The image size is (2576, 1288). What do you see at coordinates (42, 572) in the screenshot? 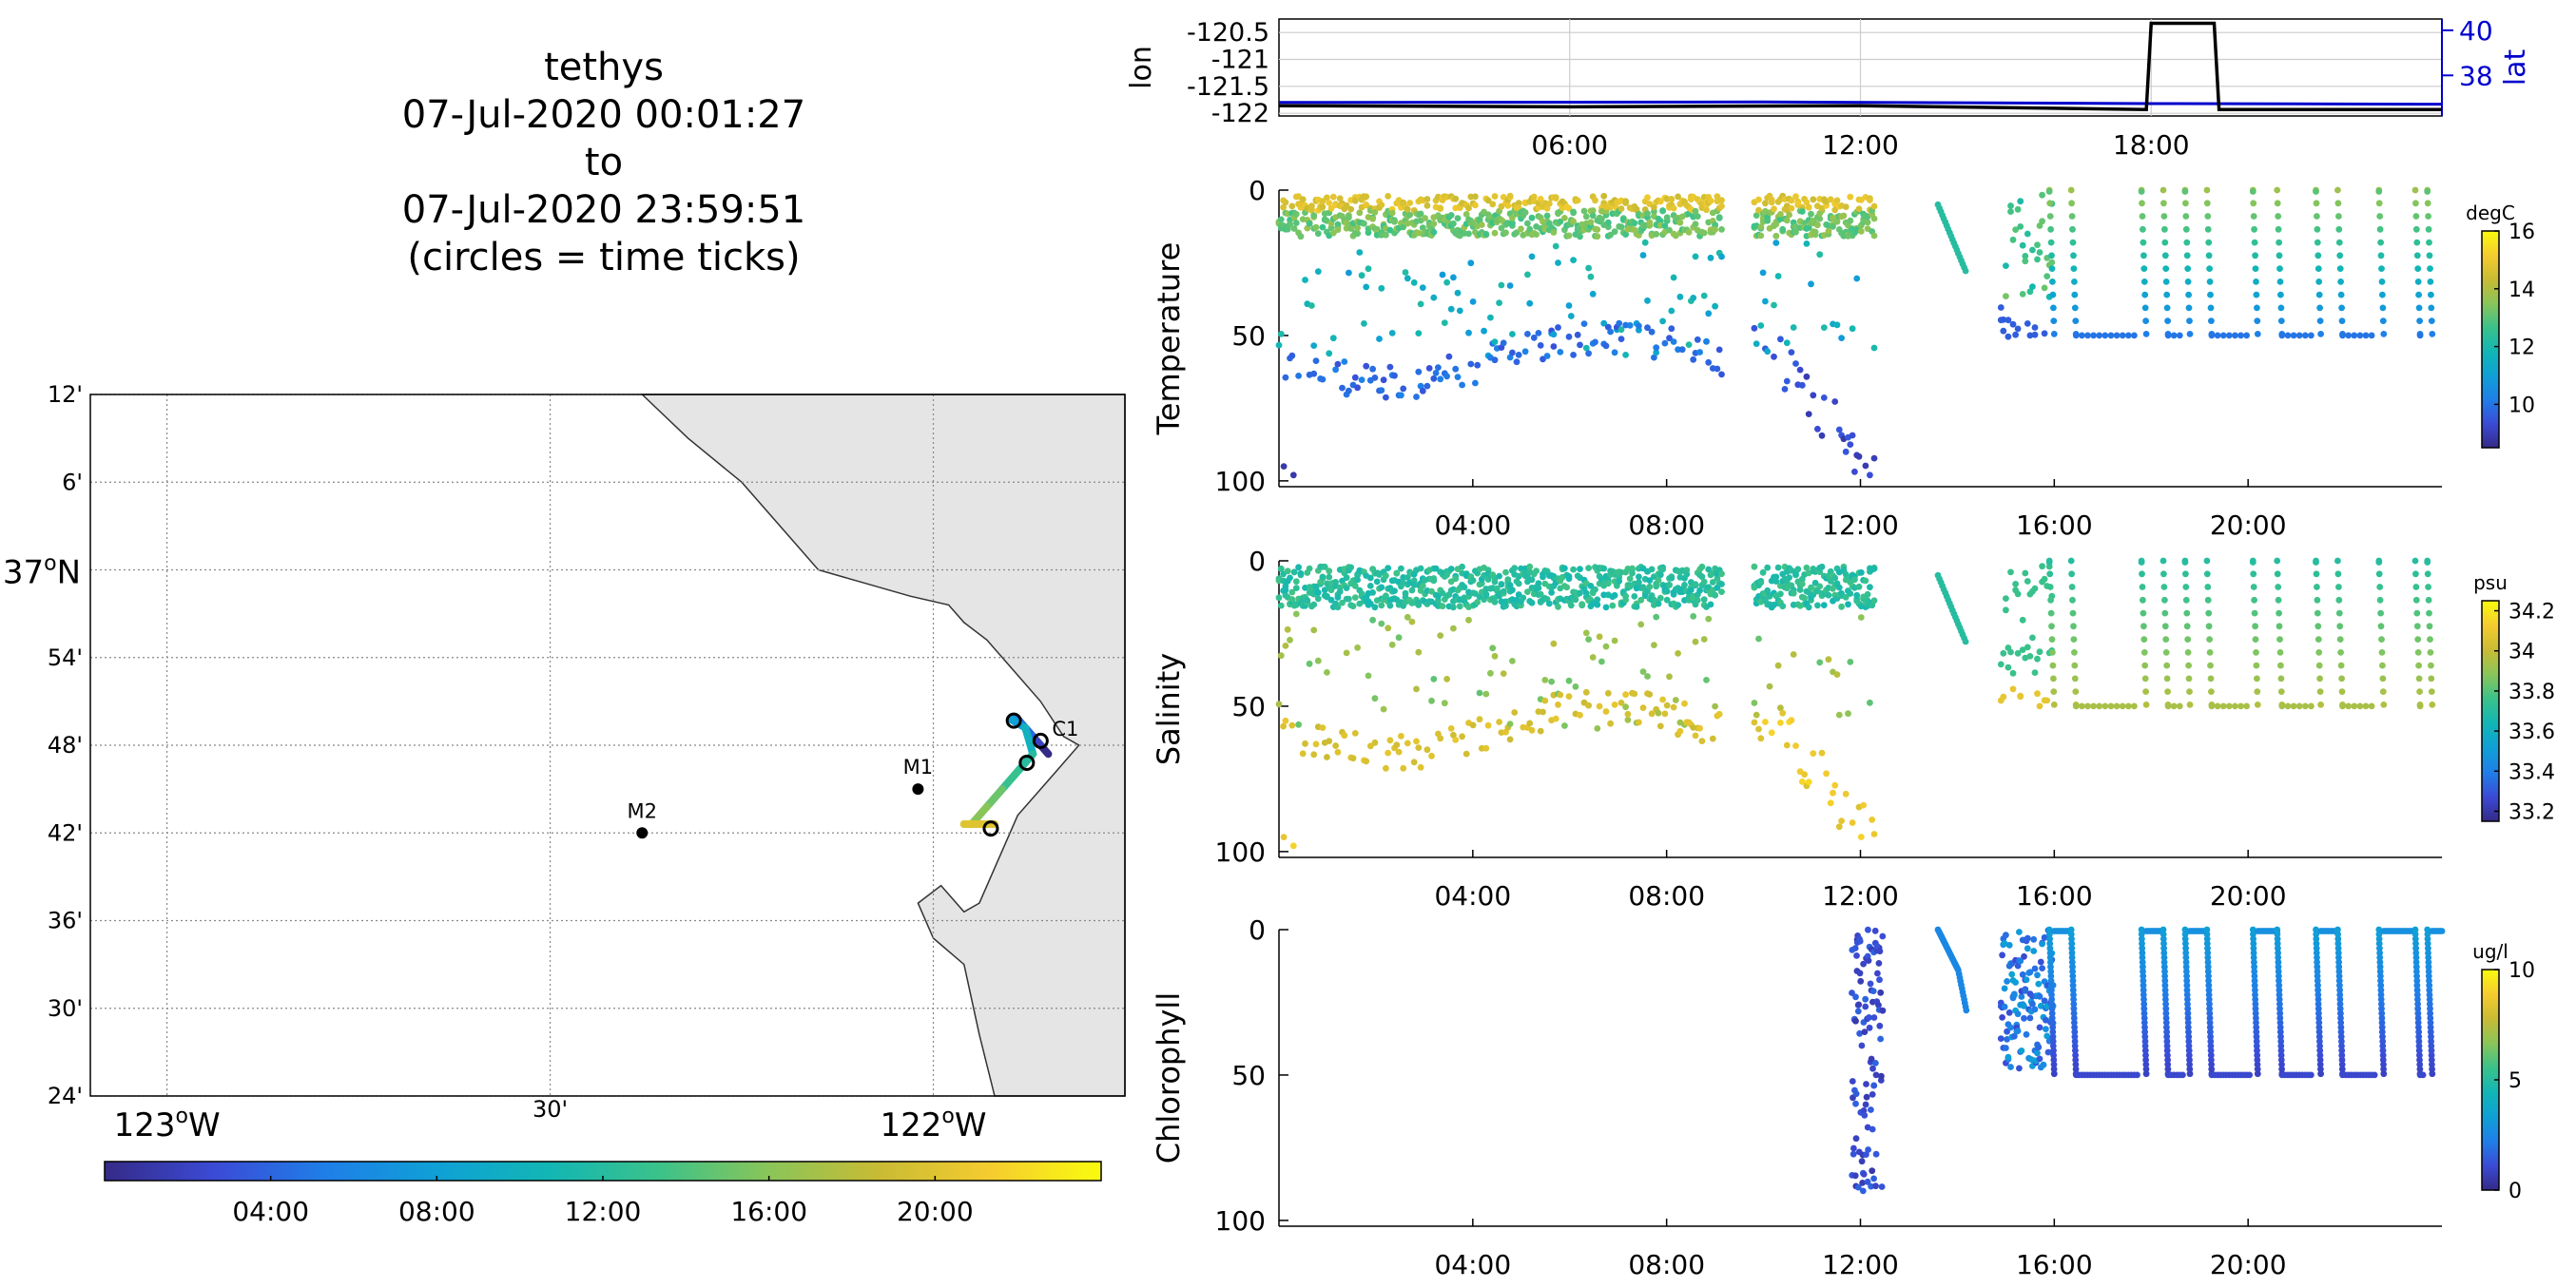
I see `map-lat-label: 37oN` at bounding box center [42, 572].